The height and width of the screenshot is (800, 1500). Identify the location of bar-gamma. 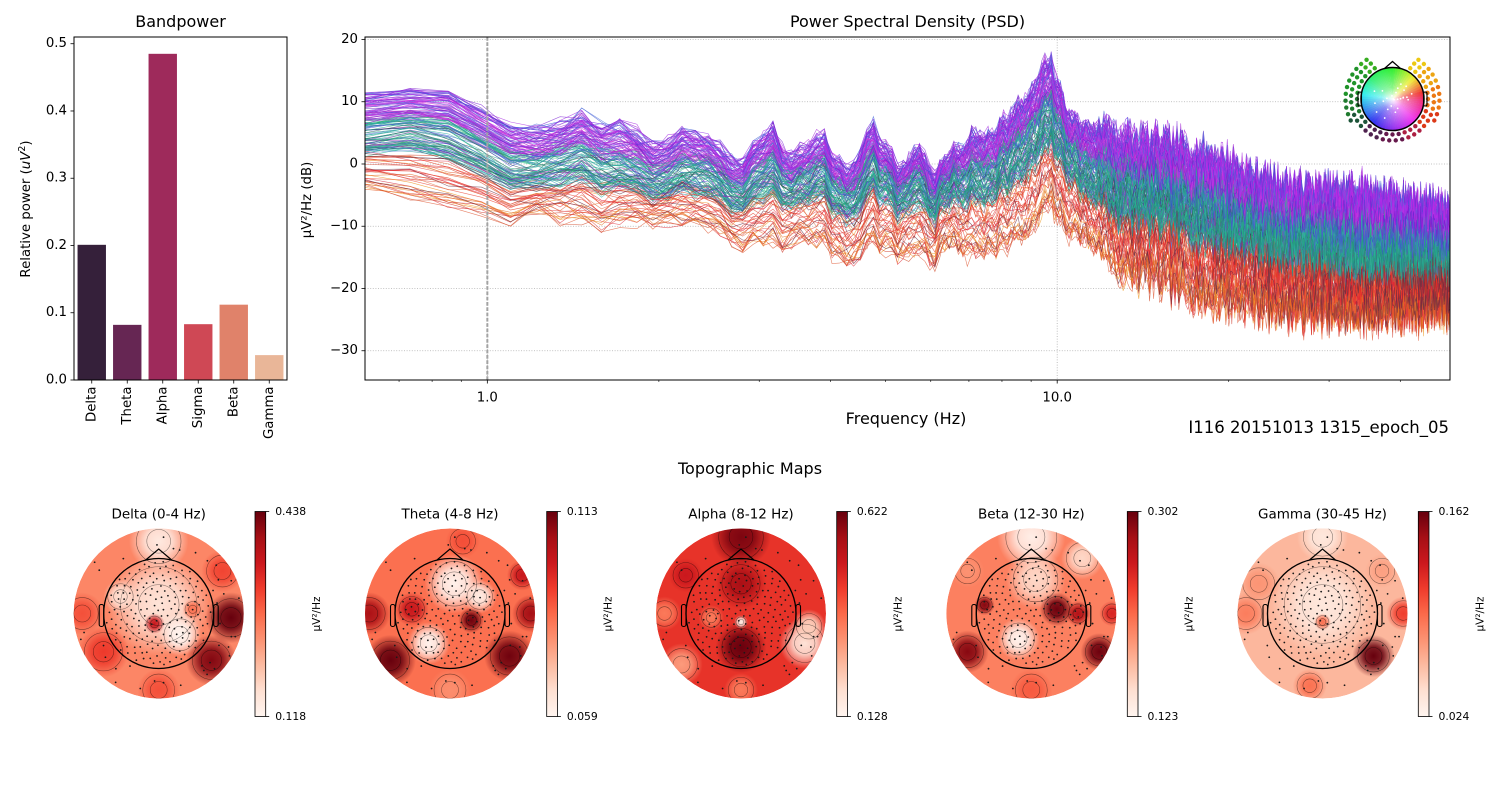
(269, 367).